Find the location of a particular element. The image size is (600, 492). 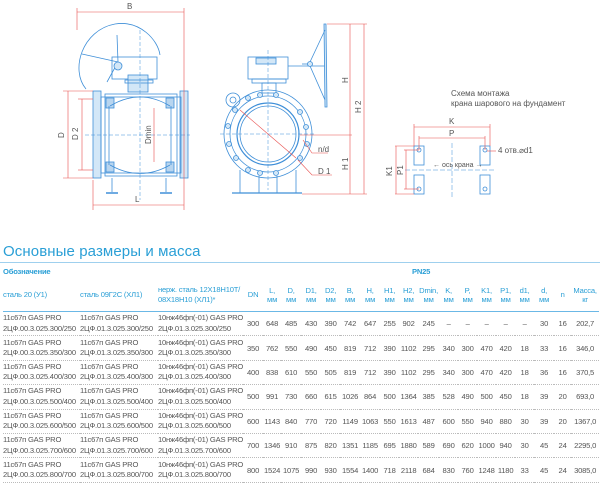

material-header-stainless: нерж. сталь 12Х18Н10Т/ 08Х18Н10 (ХЛ1)* is located at coordinates (201, 295).